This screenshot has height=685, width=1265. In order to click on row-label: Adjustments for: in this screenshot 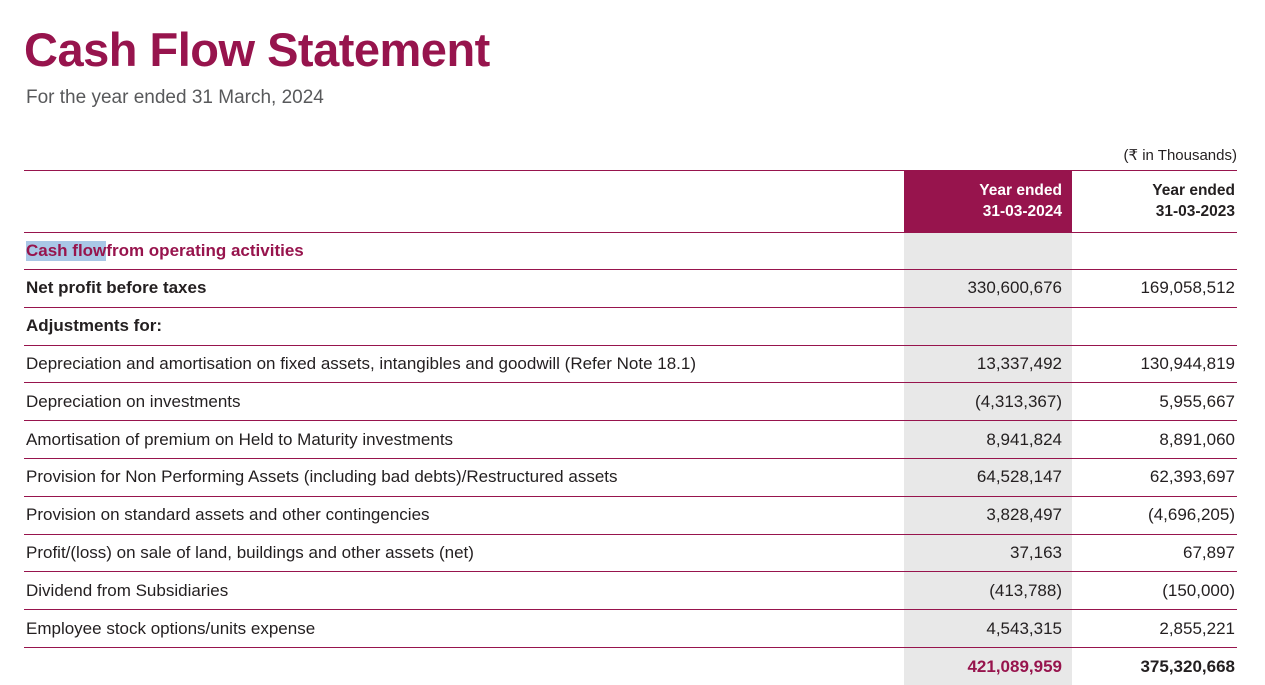, I will do `click(94, 326)`.